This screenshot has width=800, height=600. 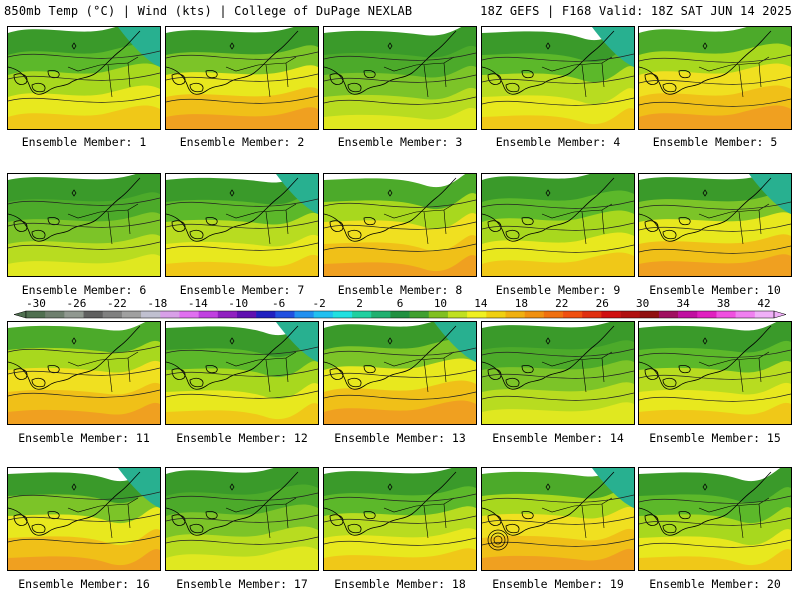 What do you see at coordinates (318, 303) in the screenshot?
I see `colorbar-tick-label: -2` at bounding box center [318, 303].